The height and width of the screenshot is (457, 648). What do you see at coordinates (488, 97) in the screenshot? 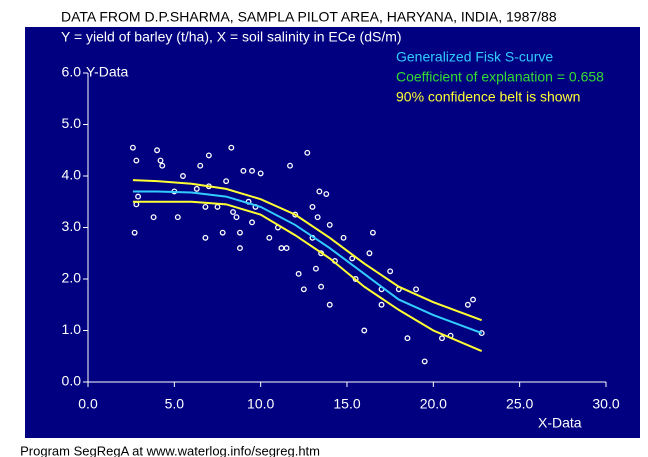
I see `legend-note: 90% confidence belt is shown` at bounding box center [488, 97].